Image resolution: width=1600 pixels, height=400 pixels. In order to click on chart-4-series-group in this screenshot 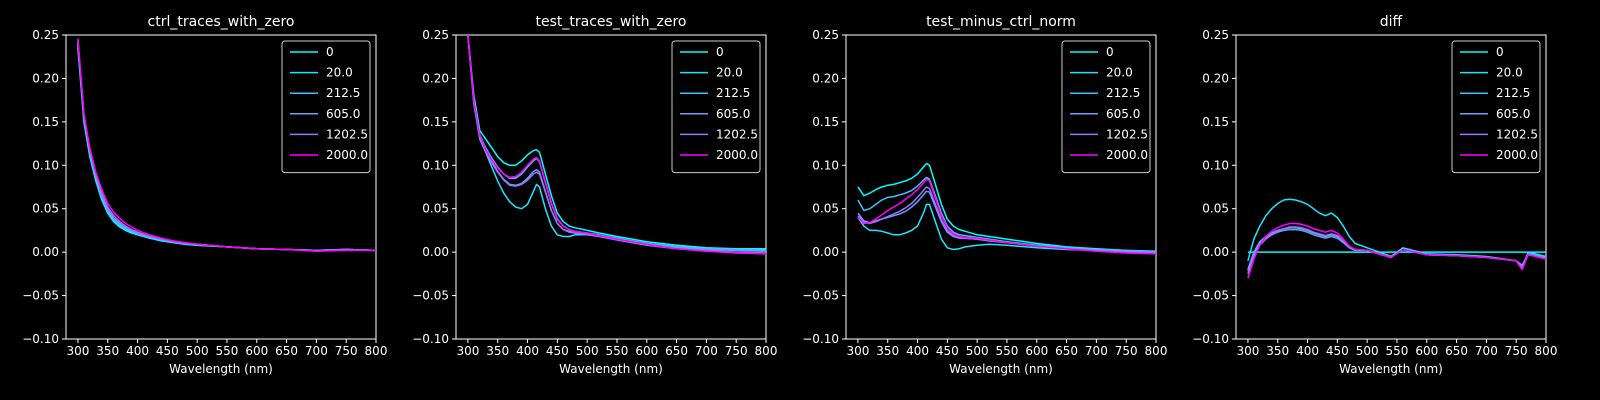, I will do `click(1396, 238)`.